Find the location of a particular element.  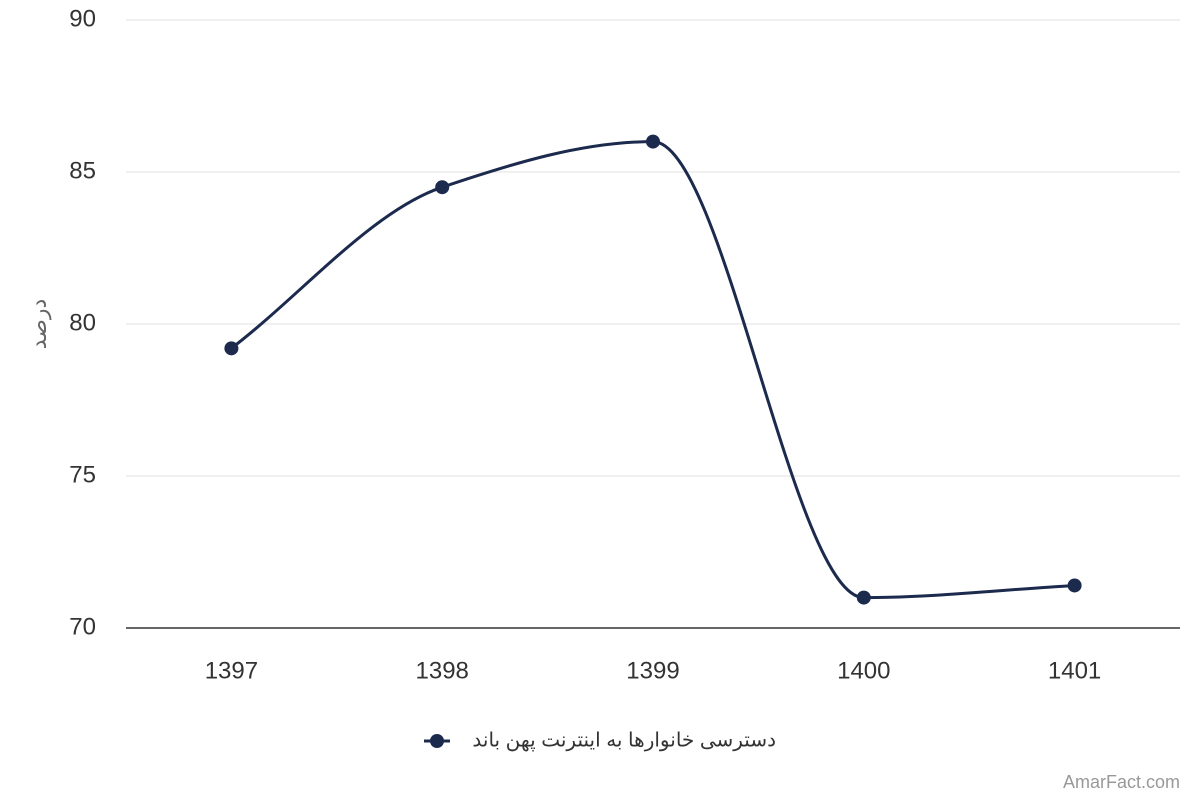

y-axis-label: درصد is located at coordinates (38, 324).